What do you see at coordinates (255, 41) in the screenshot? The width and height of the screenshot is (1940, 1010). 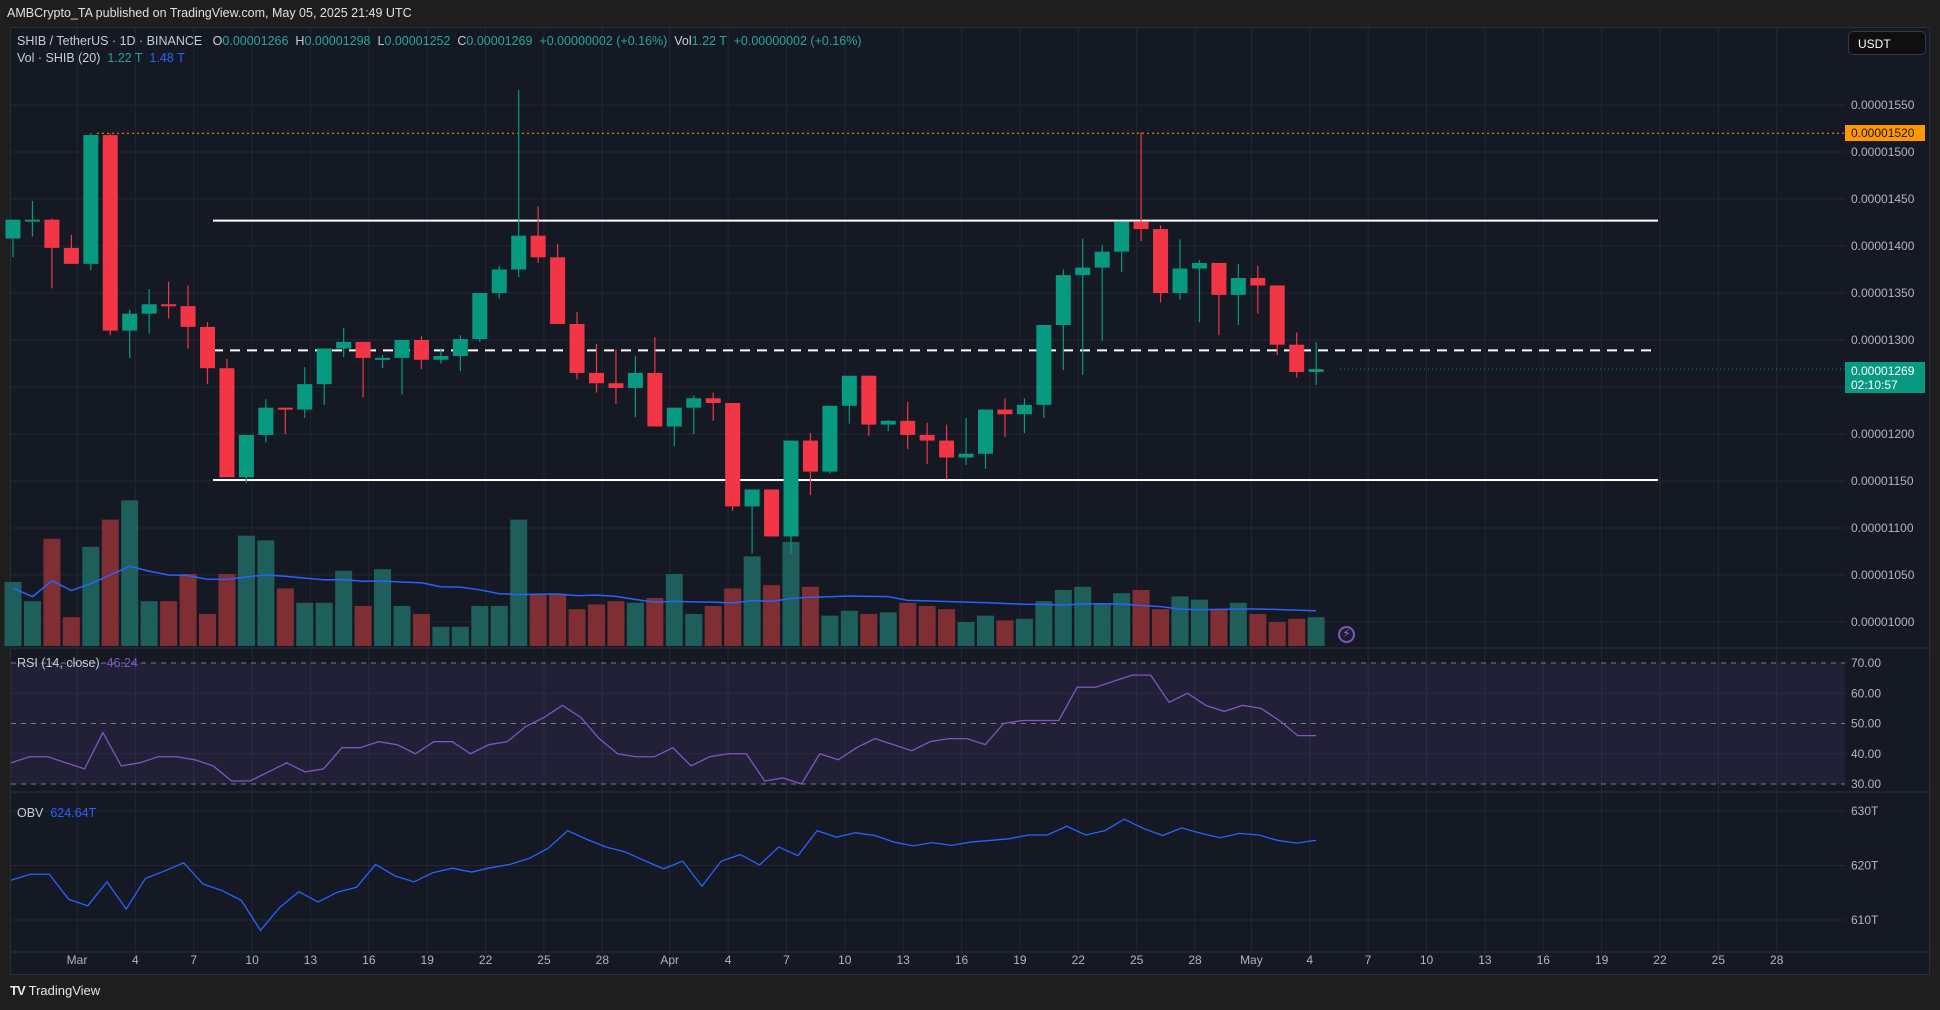 I see `open-value: 0.00001266` at bounding box center [255, 41].